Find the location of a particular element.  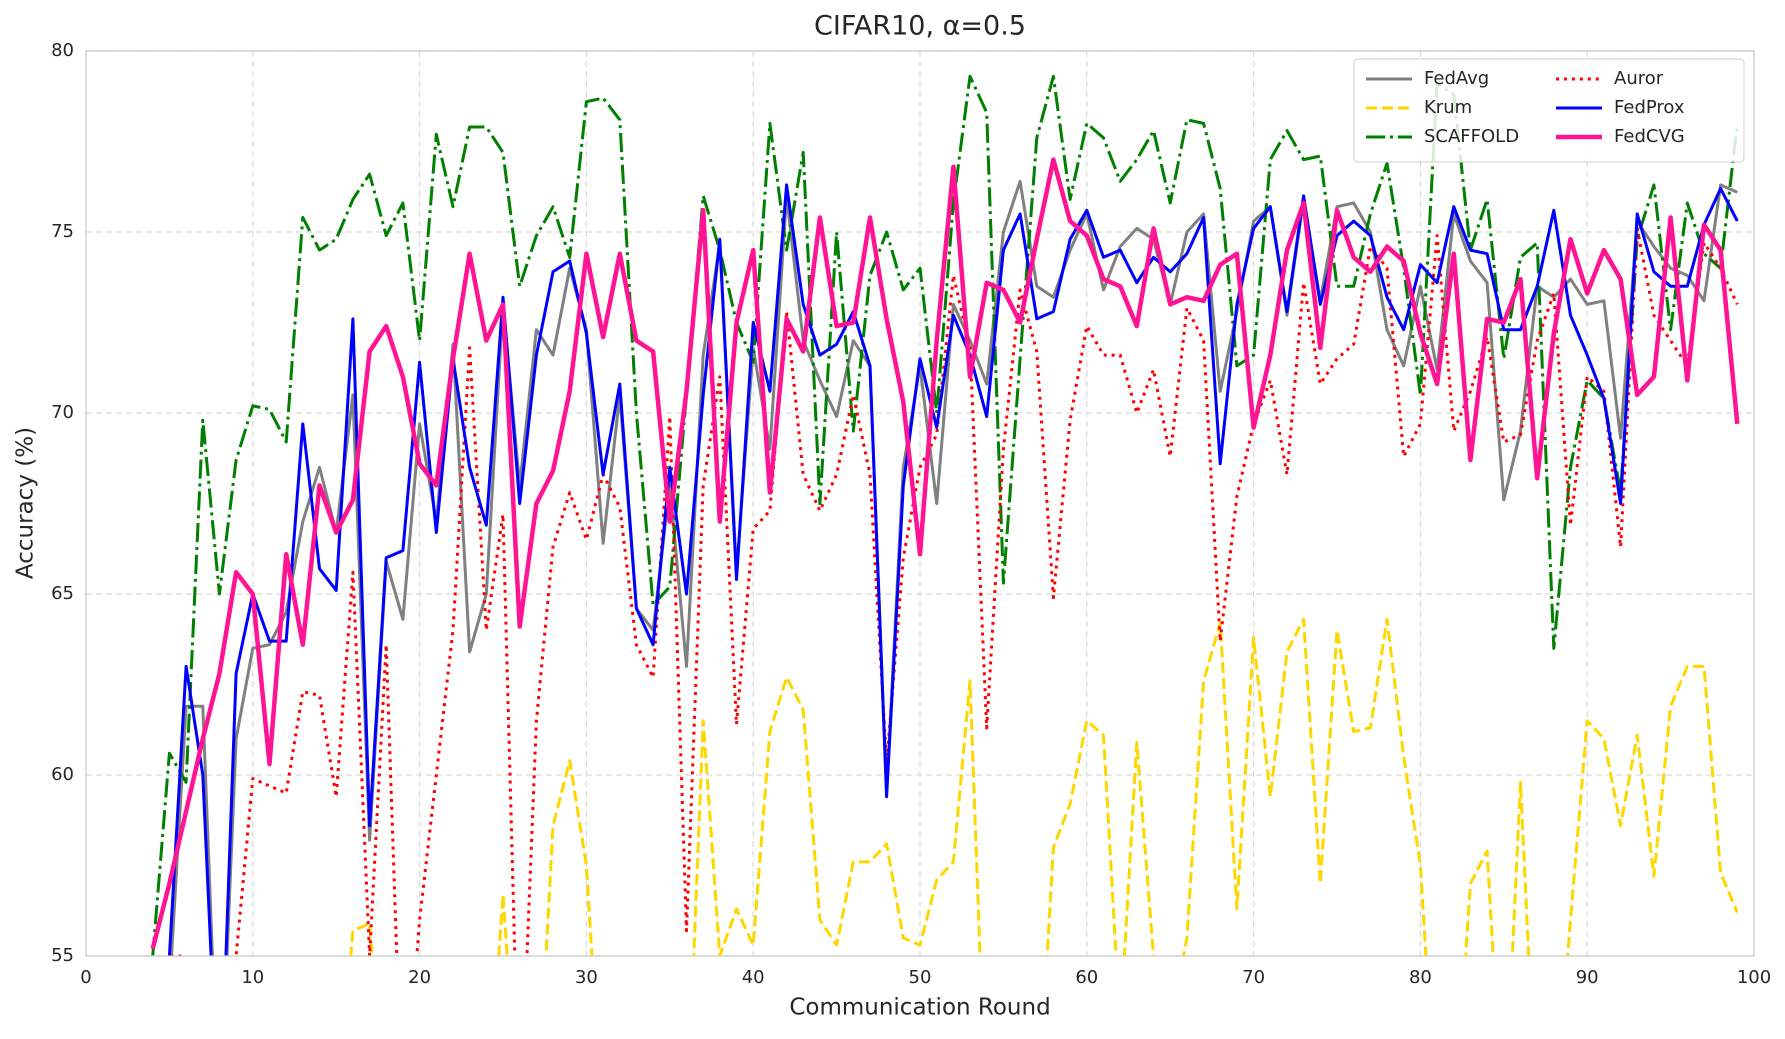

x-tick-label: 90 is located at coordinates (1587, 977).